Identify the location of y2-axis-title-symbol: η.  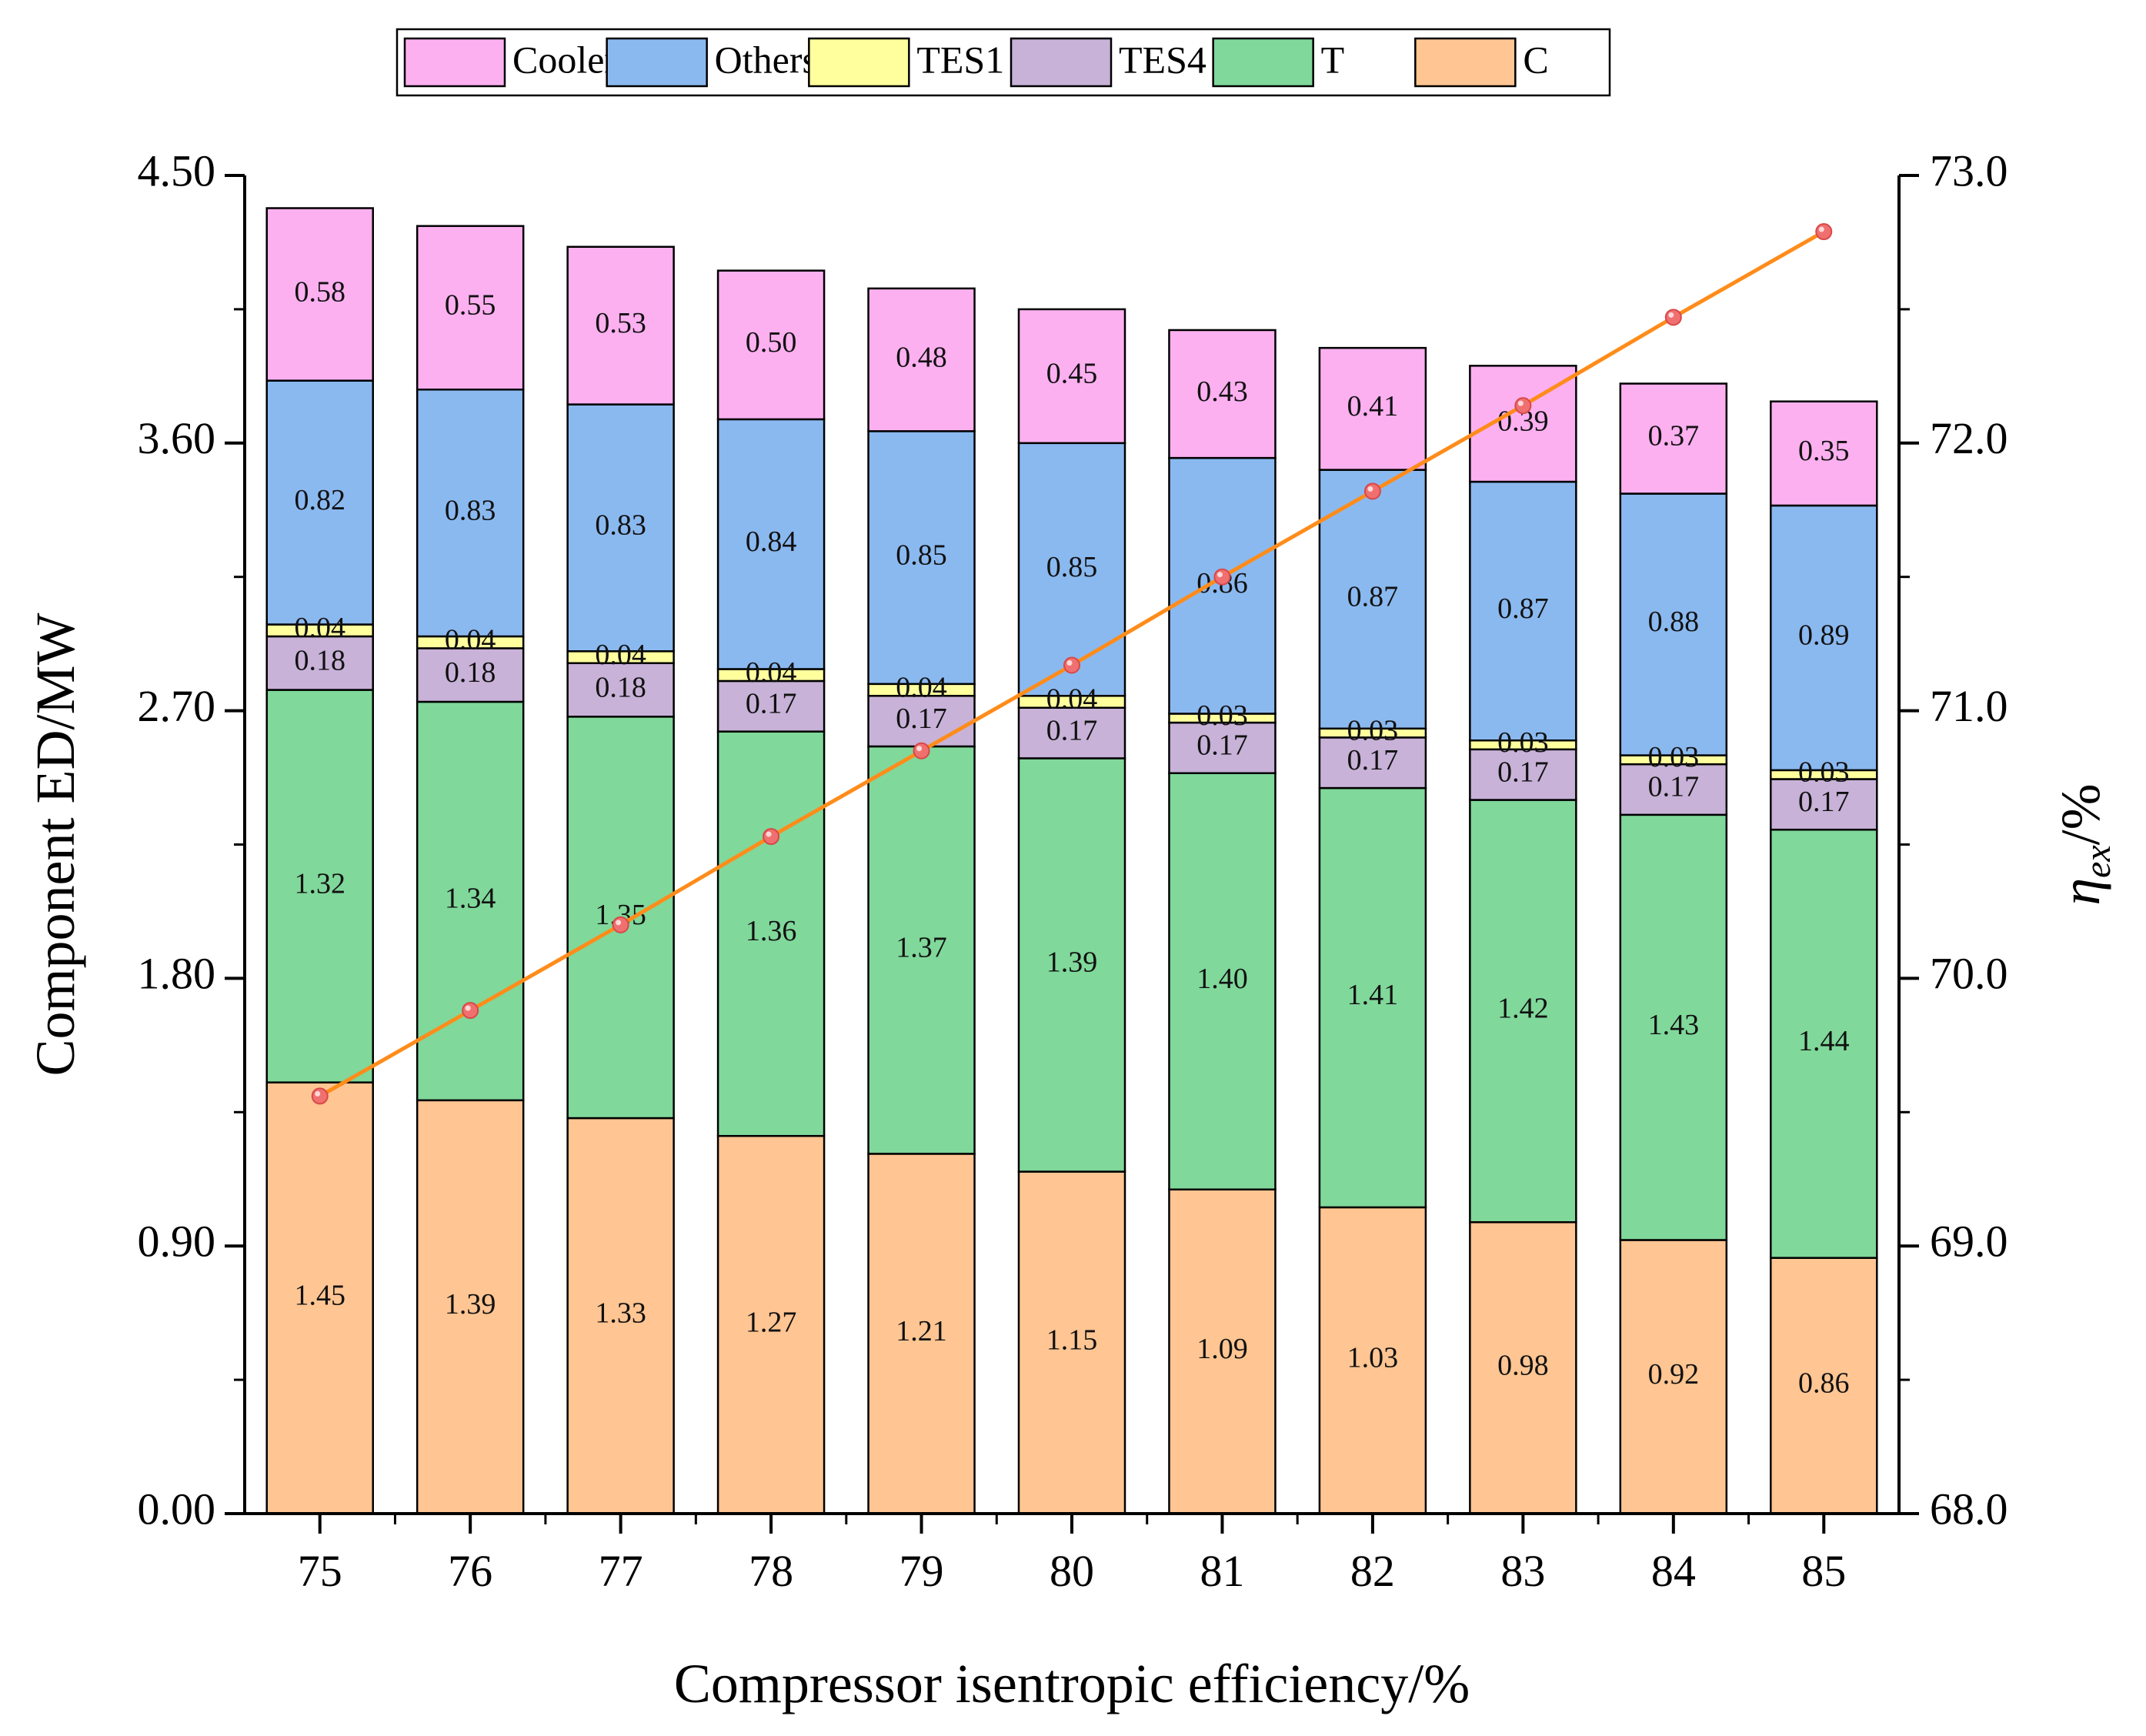
(2080, 892).